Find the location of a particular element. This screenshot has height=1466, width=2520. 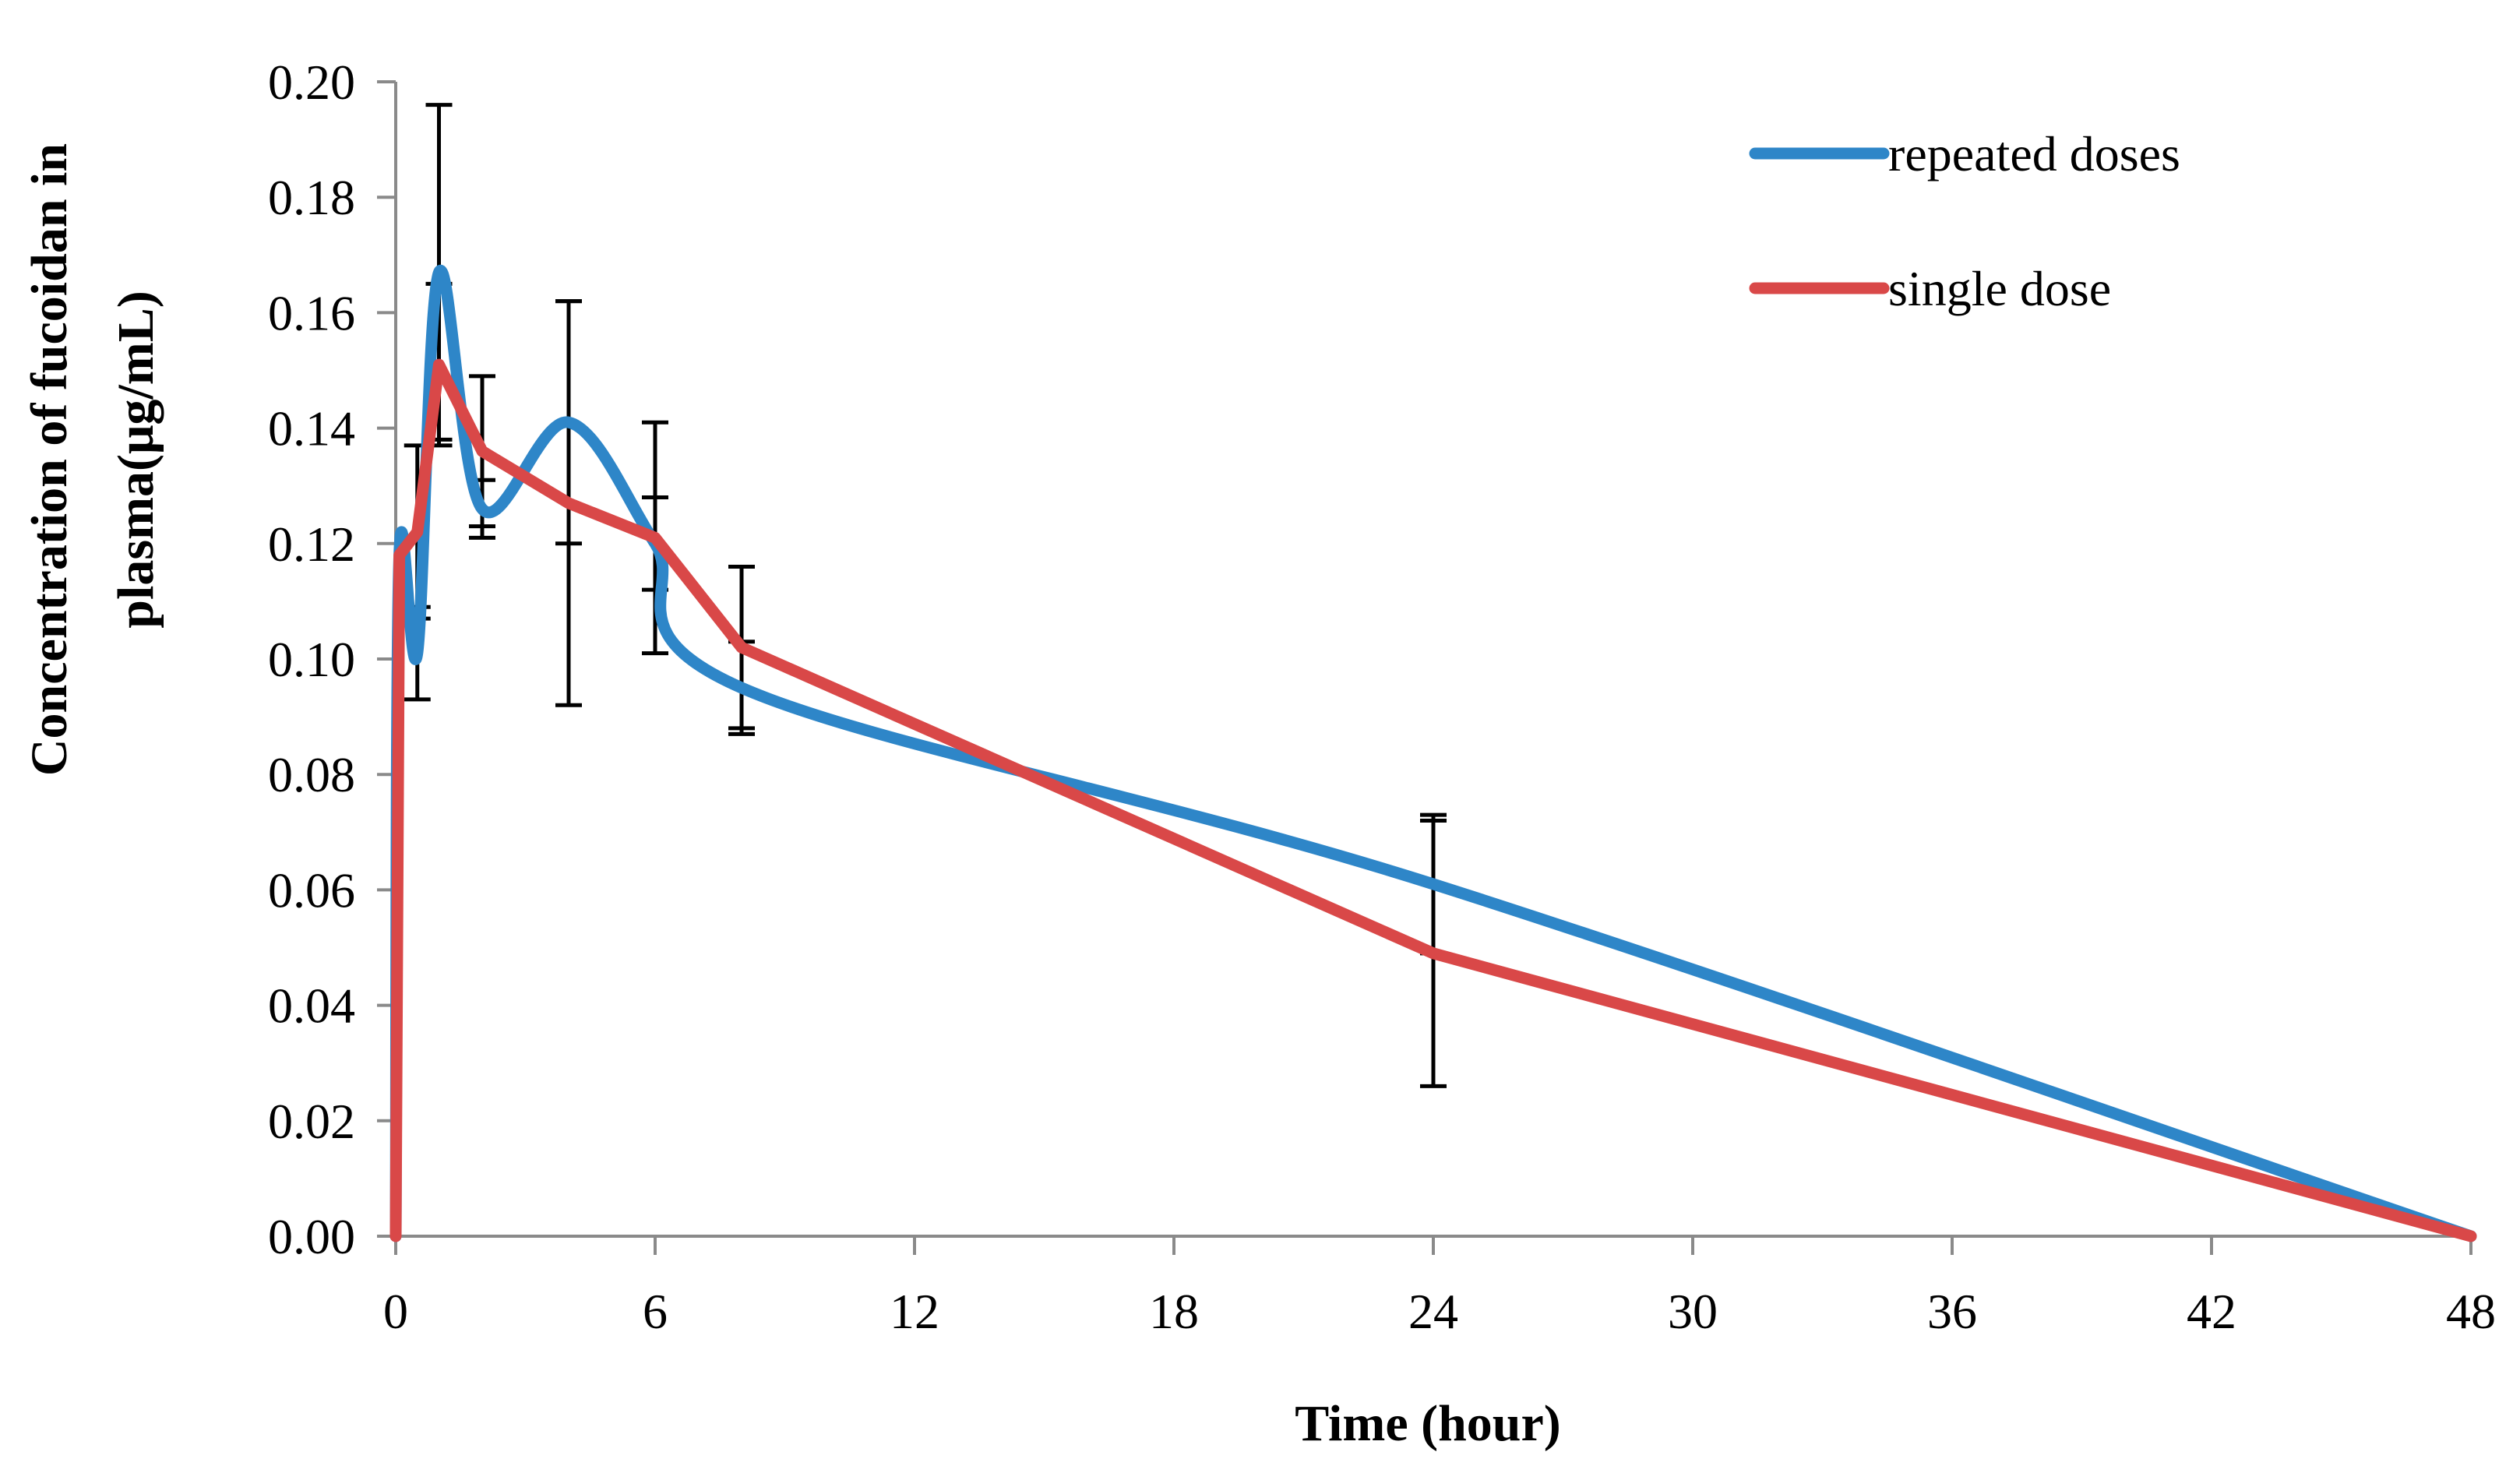

x-tick-label: 36 is located at coordinates (1952, 1311).